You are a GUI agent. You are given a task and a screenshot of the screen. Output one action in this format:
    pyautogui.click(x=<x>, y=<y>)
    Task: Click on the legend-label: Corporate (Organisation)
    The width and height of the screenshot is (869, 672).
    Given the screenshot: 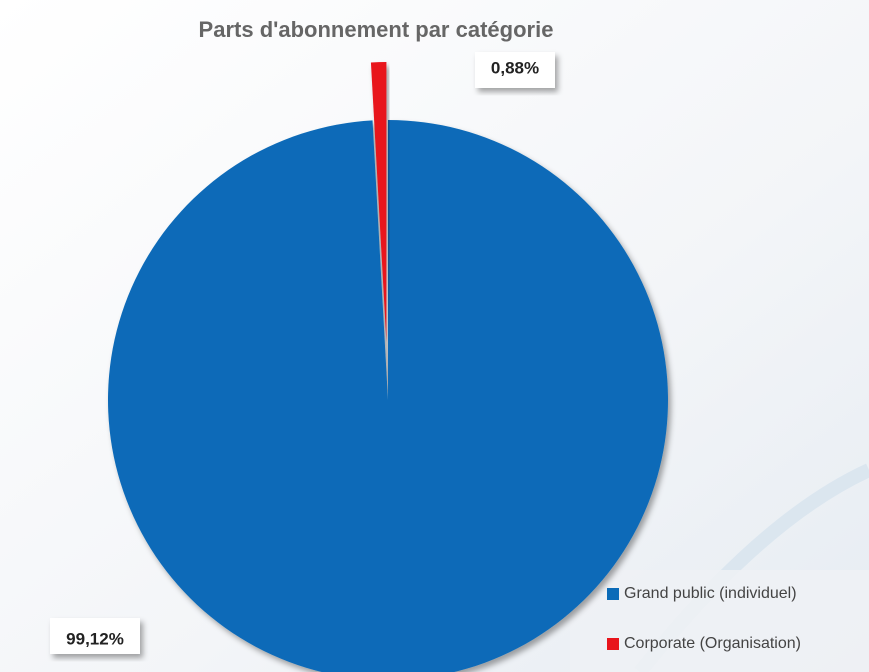 What is the action you would take?
    pyautogui.click(x=712, y=643)
    